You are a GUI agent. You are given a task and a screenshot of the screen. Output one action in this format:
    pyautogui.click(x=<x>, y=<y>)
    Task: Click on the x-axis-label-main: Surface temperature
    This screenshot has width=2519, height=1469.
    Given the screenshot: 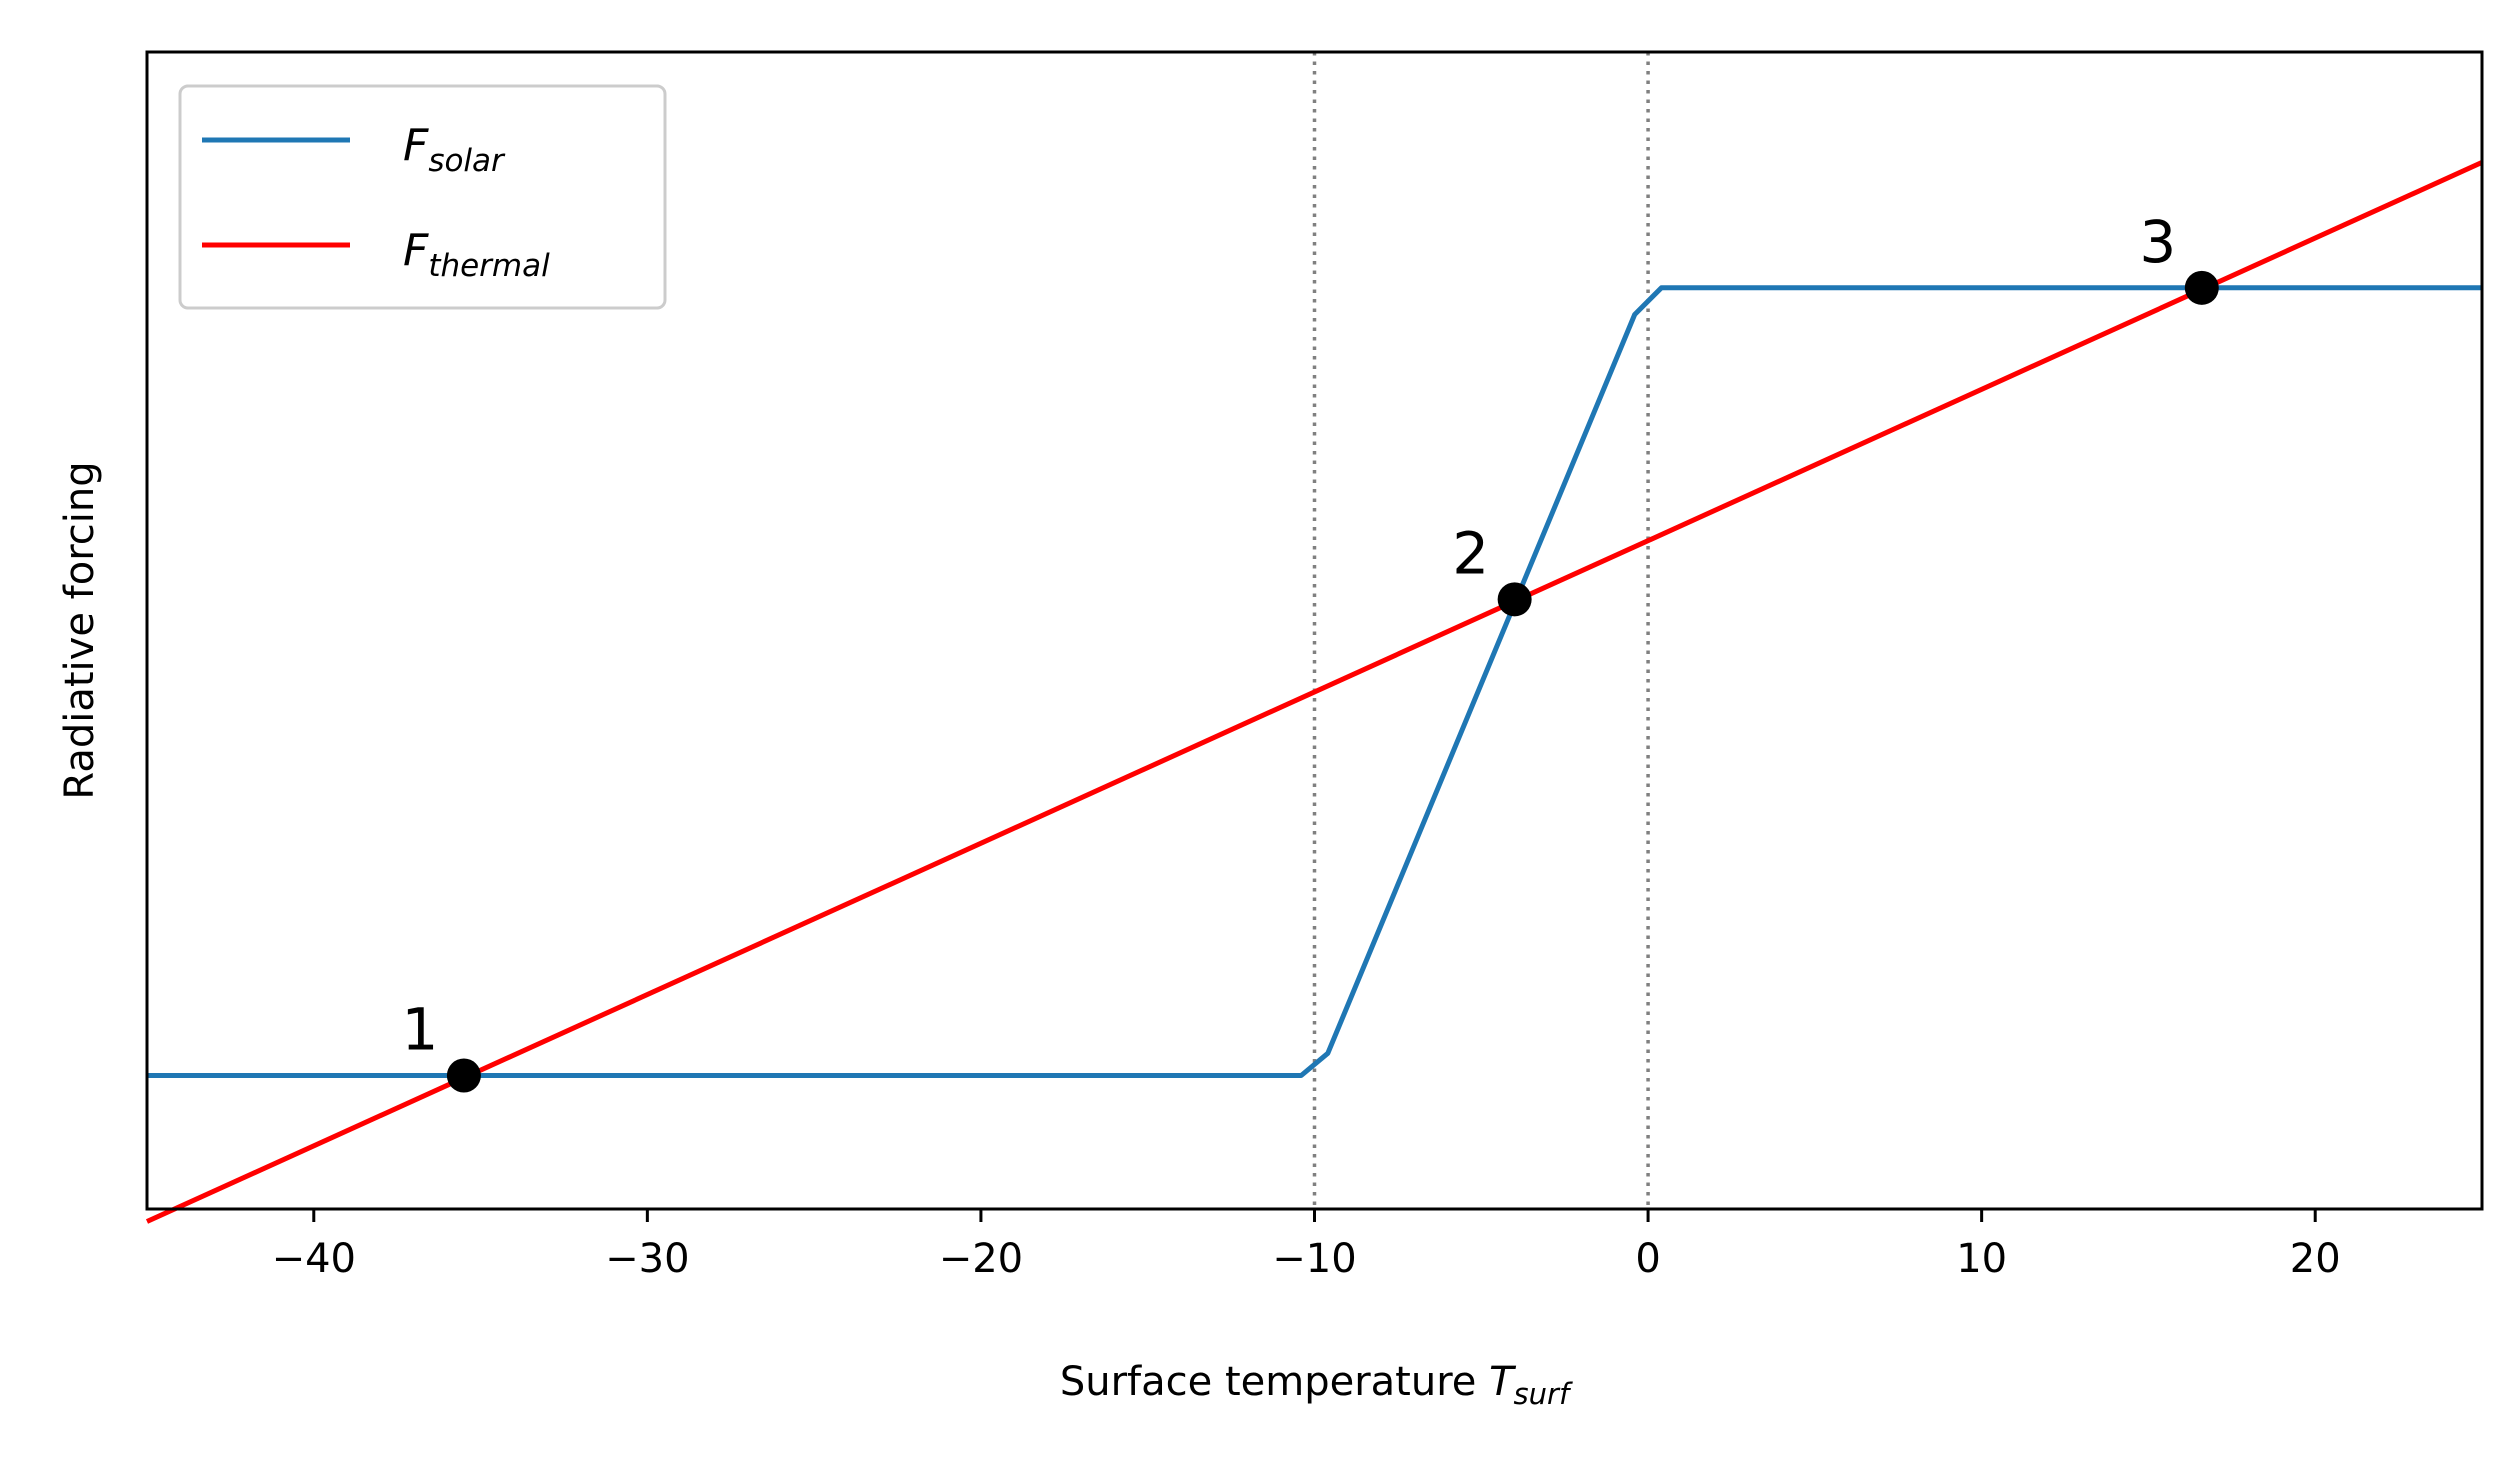 What is the action you would take?
    pyautogui.click(x=1274, y=1382)
    